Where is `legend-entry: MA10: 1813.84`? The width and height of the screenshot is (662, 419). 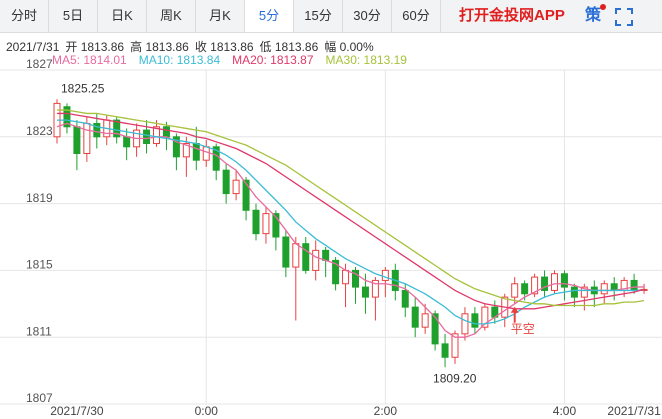
legend-entry: MA10: 1813.84 is located at coordinates (180, 60).